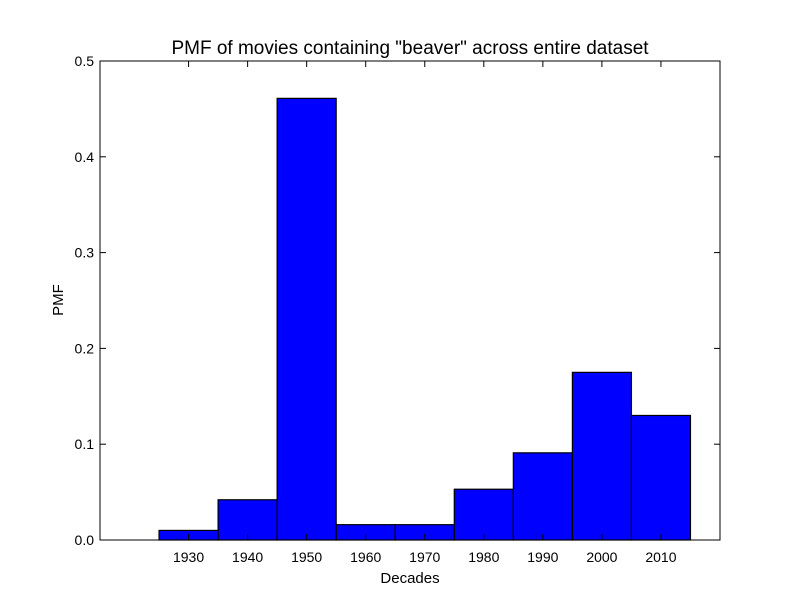 The height and width of the screenshot is (605, 800). What do you see at coordinates (601, 557) in the screenshot?
I see `x-tick-label: 2000` at bounding box center [601, 557].